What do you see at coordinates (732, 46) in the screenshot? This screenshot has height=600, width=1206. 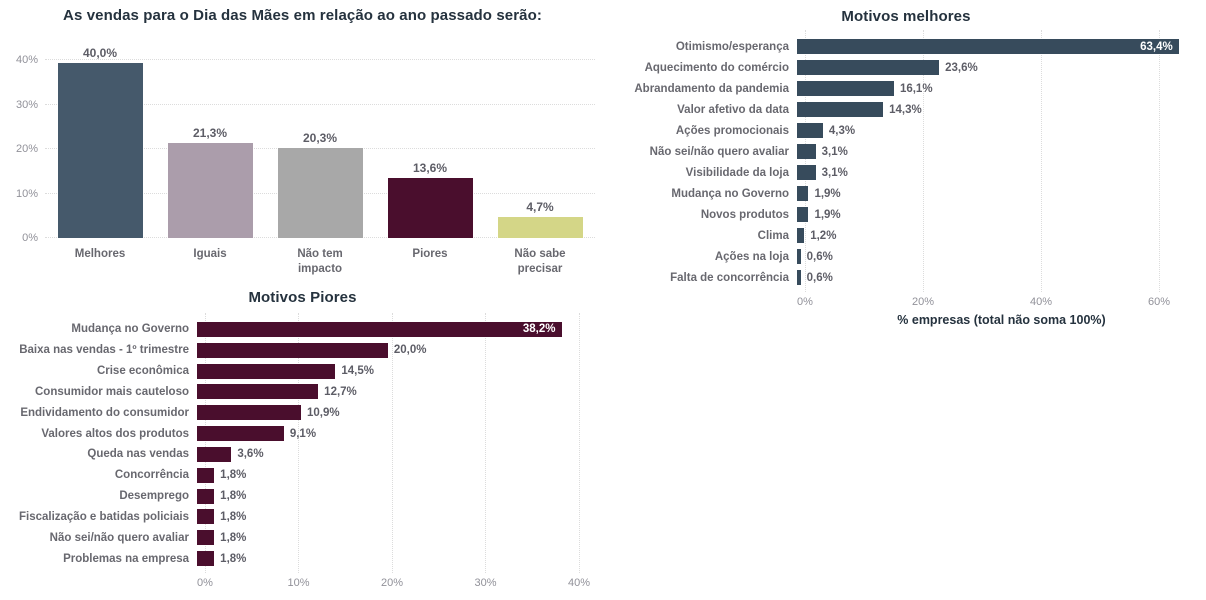 I see `category-label: Otimismo/esperança` at bounding box center [732, 46].